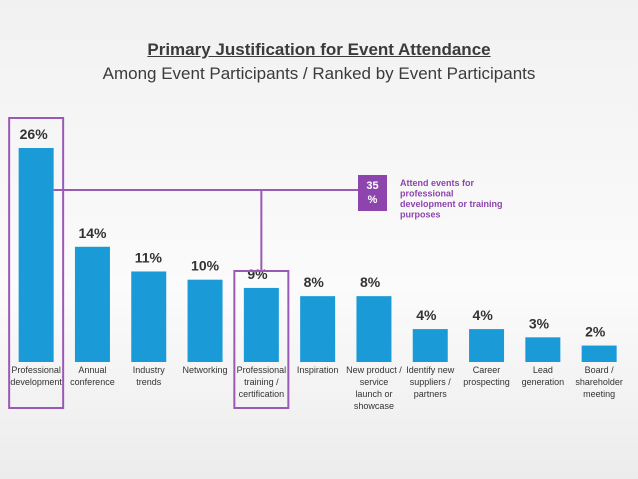 This screenshot has width=638, height=479. What do you see at coordinates (483, 315) in the screenshot?
I see `value-label-8: 4%` at bounding box center [483, 315].